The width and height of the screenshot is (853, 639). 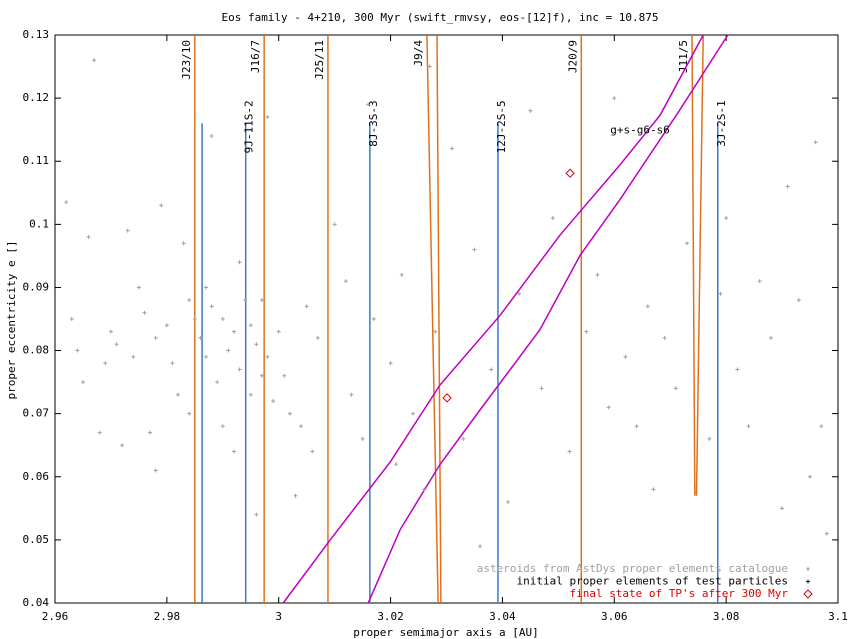 I want to click on y-tick-label: 0.12, so click(x=36, y=97).